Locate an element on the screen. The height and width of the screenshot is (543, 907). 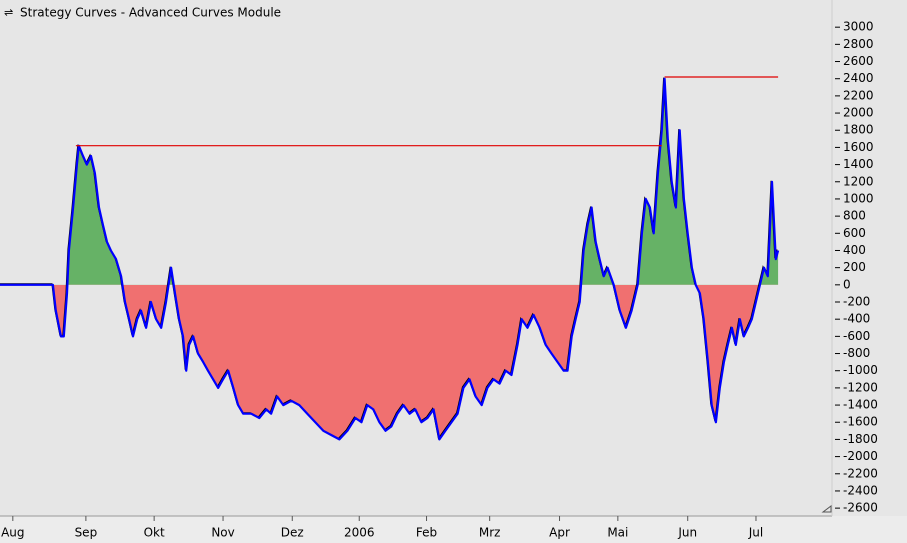
y-tick-label: -2200 is located at coordinates (860, 473).